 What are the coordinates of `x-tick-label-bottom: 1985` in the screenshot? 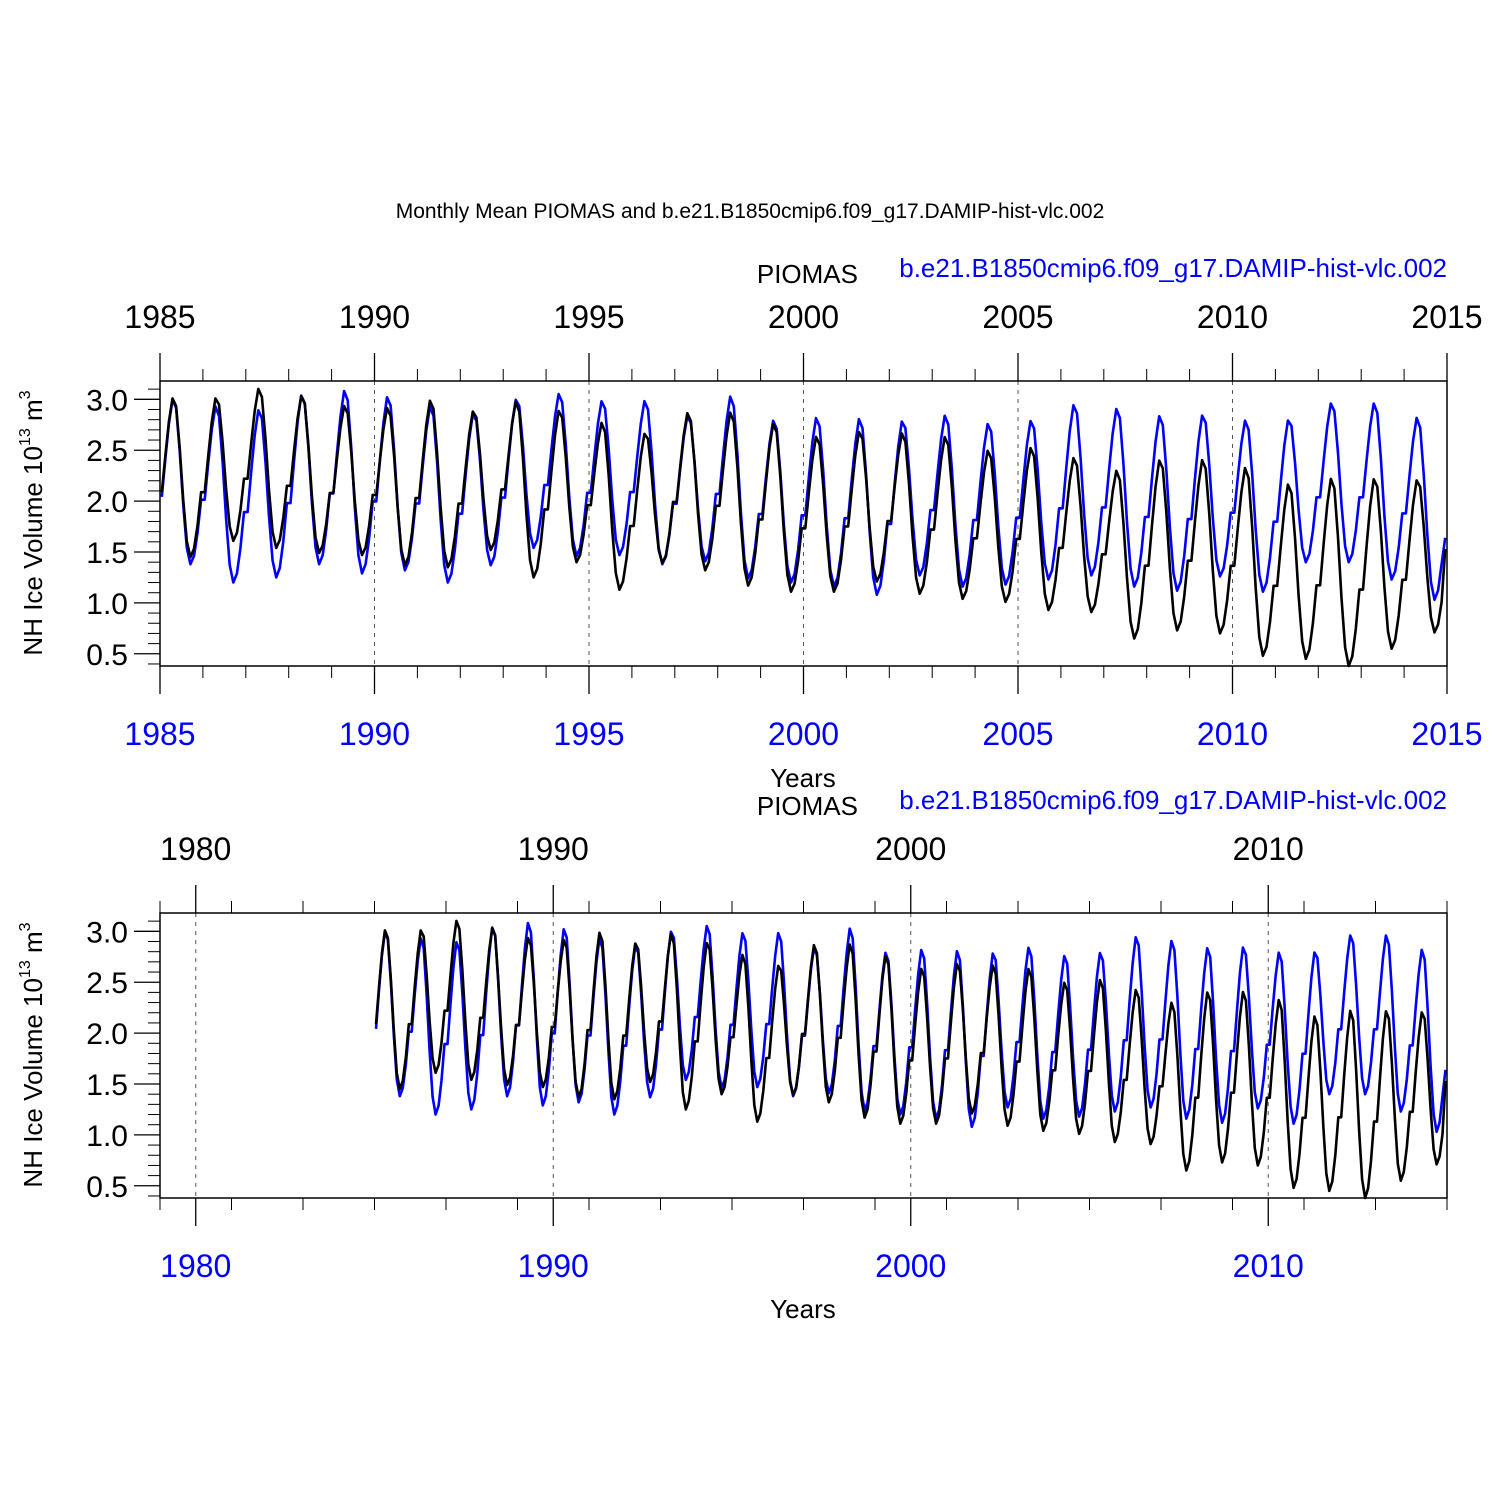 It's located at (159, 734).